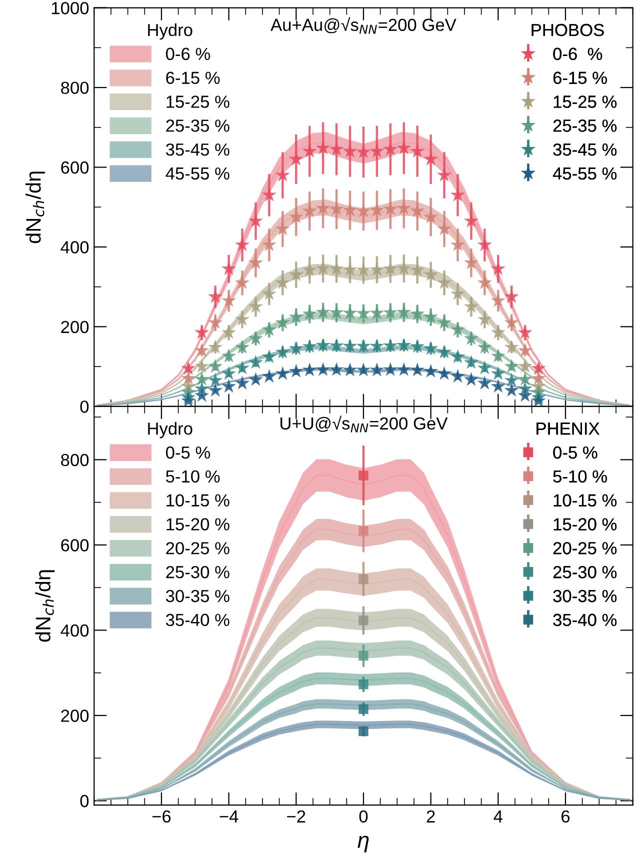 The width and height of the screenshot is (636, 867). I want to click on text: U+U@√s$_{NN}$=200 GeV, so click(364, 424).